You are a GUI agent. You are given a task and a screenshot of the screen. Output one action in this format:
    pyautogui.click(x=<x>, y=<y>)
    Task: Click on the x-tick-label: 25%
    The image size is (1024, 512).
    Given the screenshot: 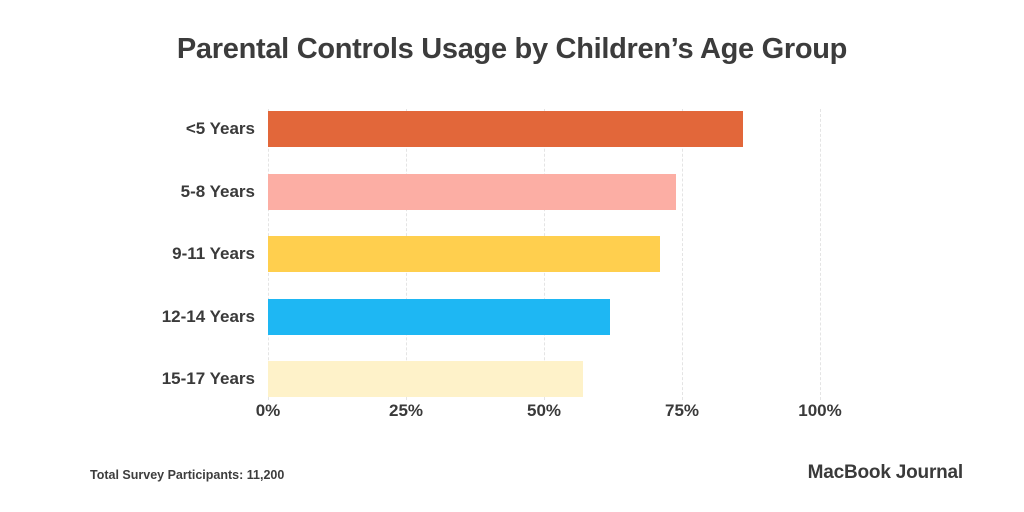 What is the action you would take?
    pyautogui.click(x=406, y=410)
    